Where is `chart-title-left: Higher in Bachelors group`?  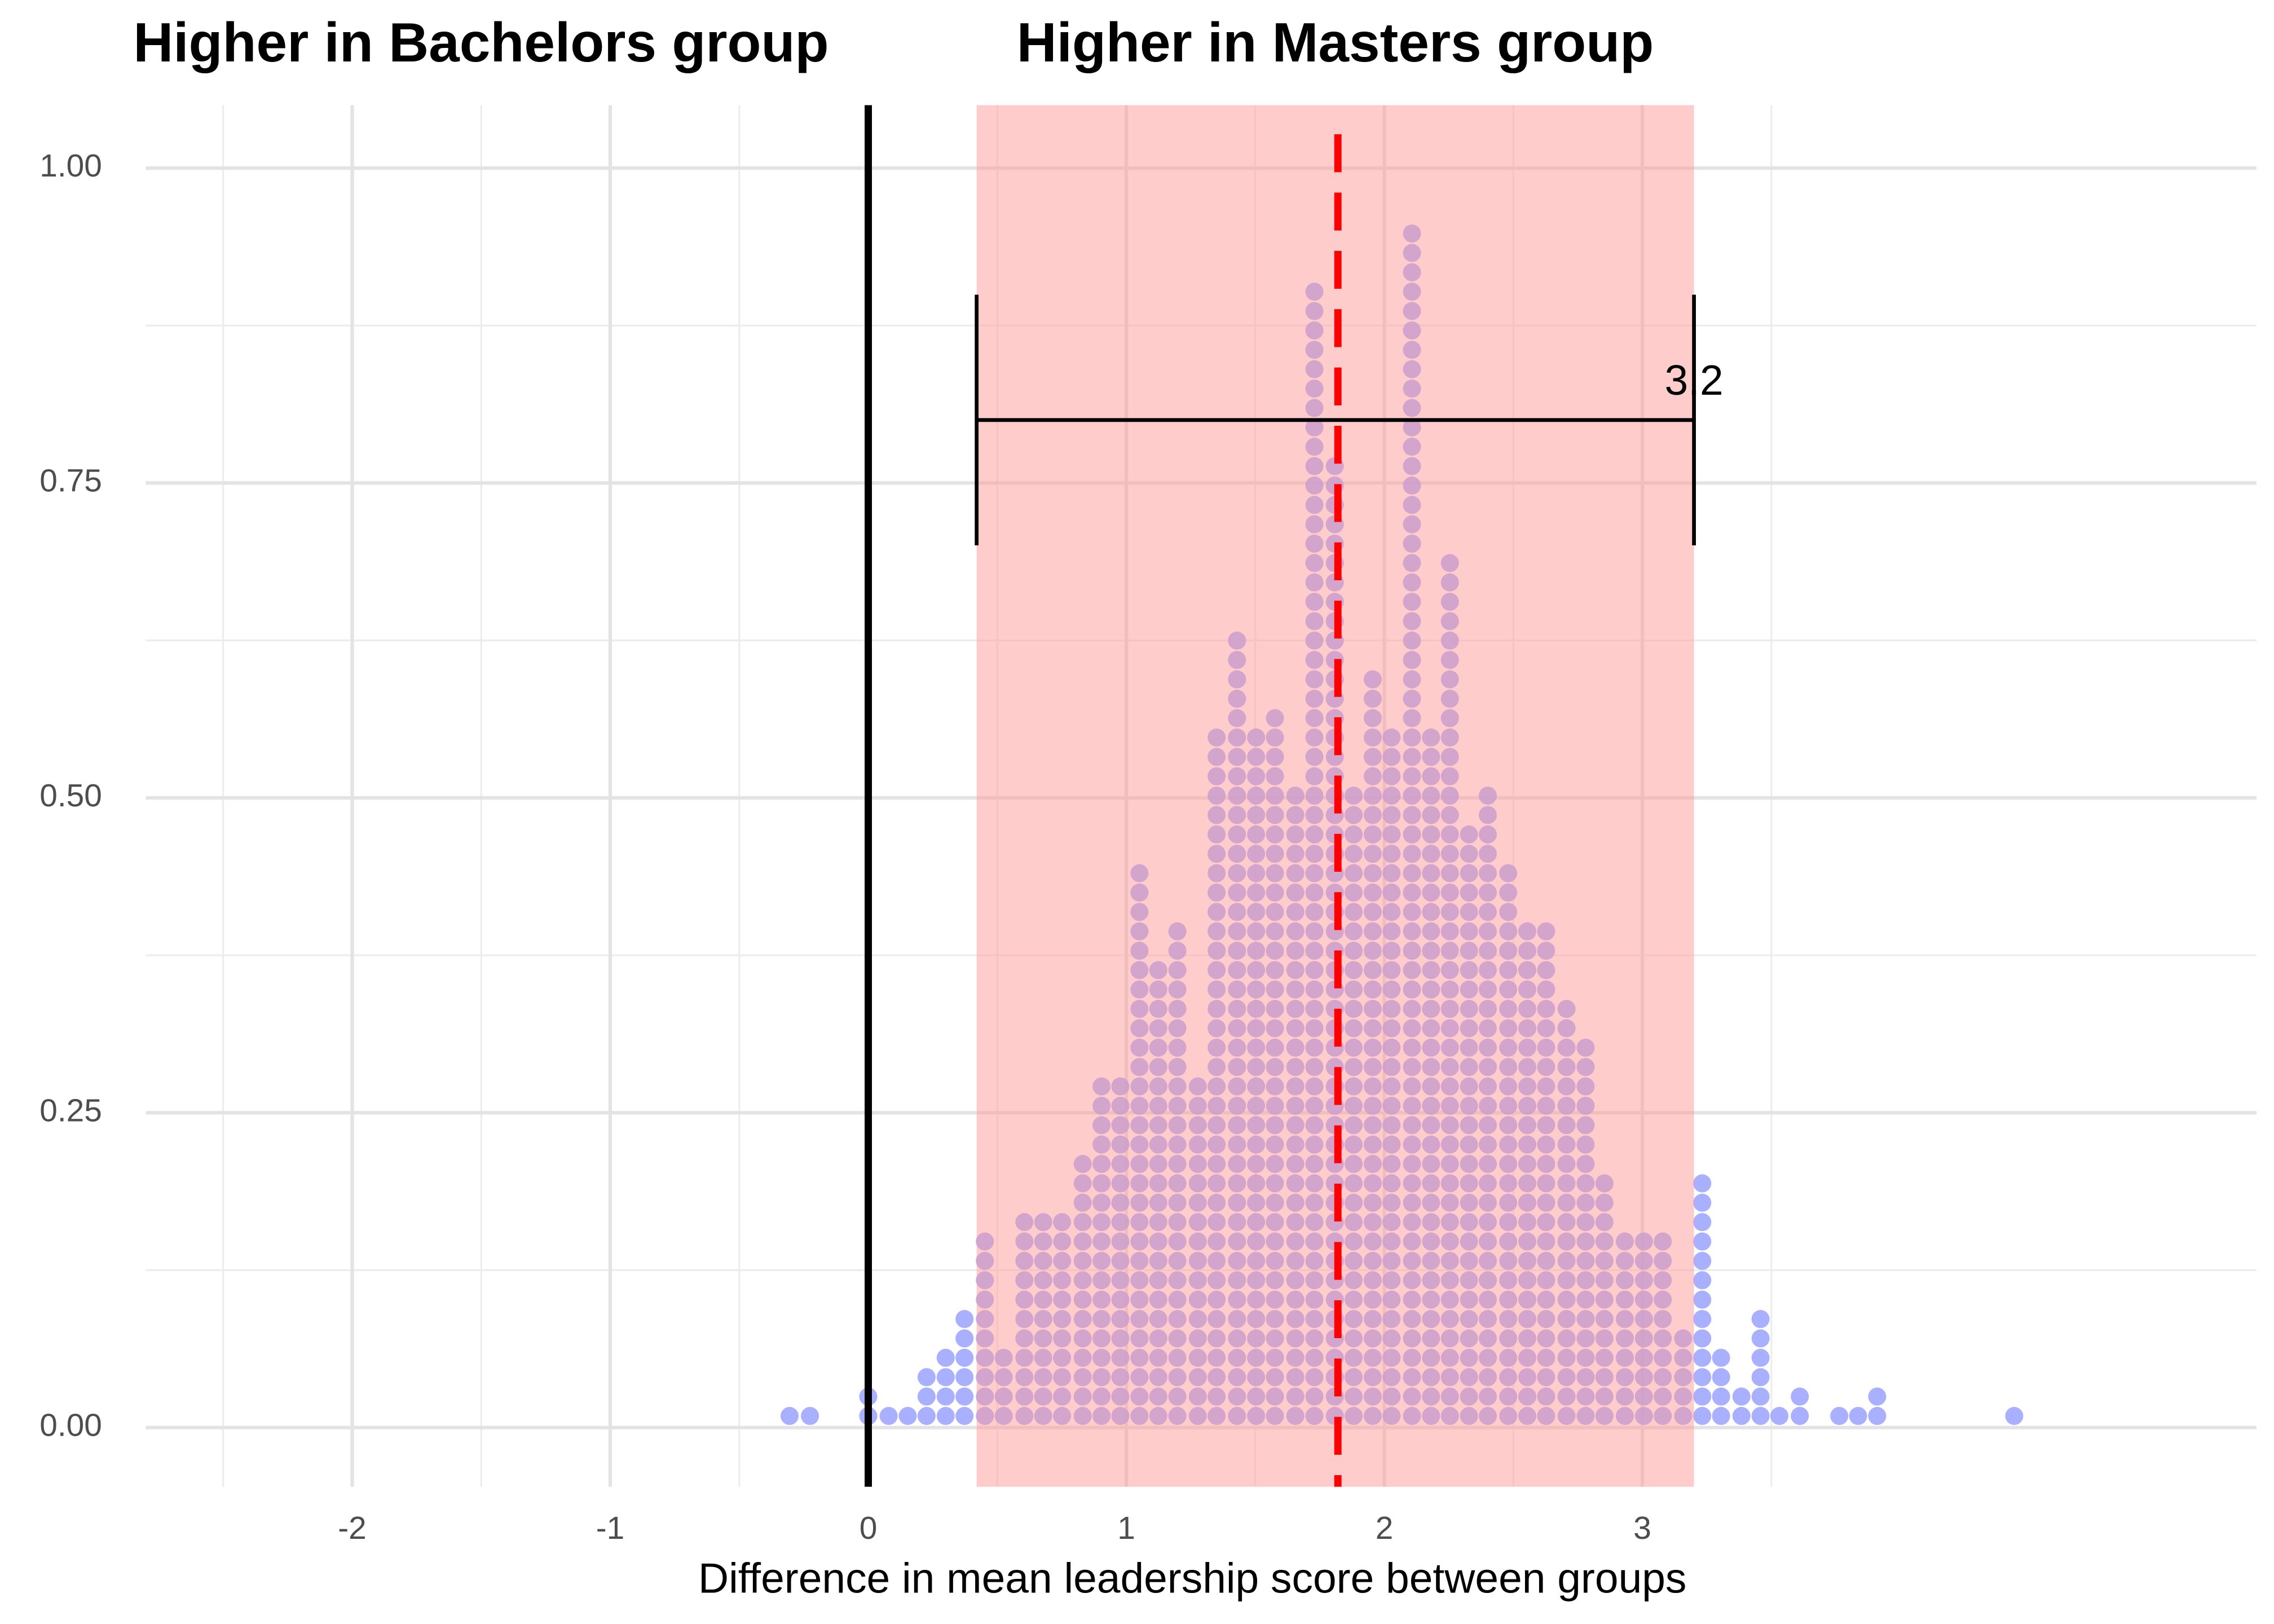
chart-title-left: Higher in Bachelors group is located at coordinates (480, 42).